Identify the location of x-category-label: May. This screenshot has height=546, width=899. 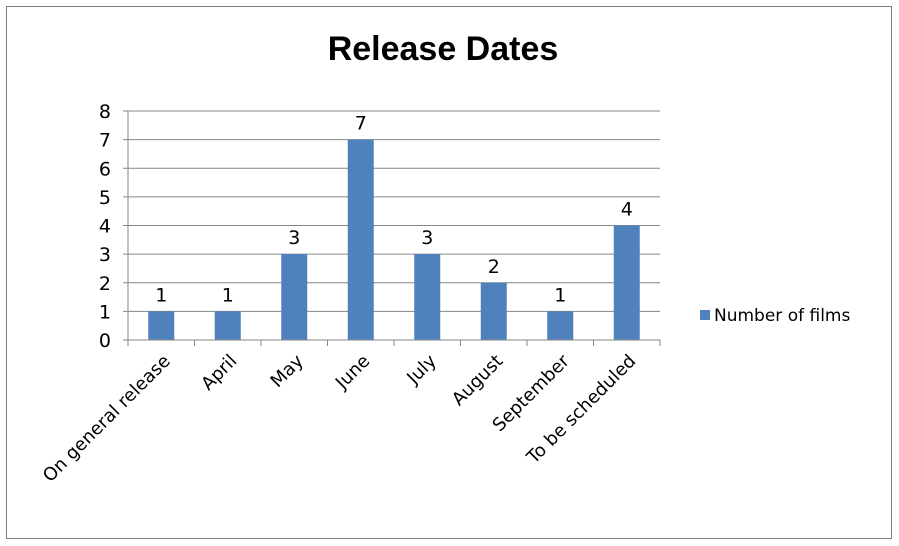
(287, 370).